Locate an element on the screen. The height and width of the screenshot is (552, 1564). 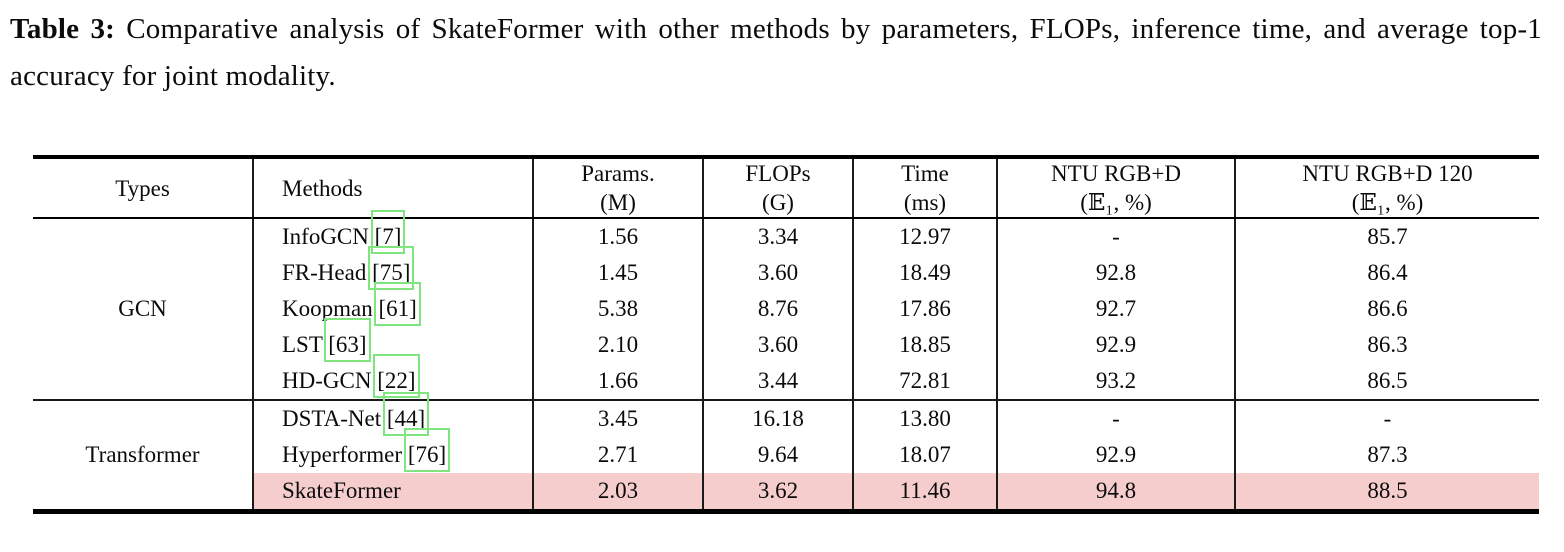
method-cell: Hyperformer [76] is located at coordinates (393, 450).